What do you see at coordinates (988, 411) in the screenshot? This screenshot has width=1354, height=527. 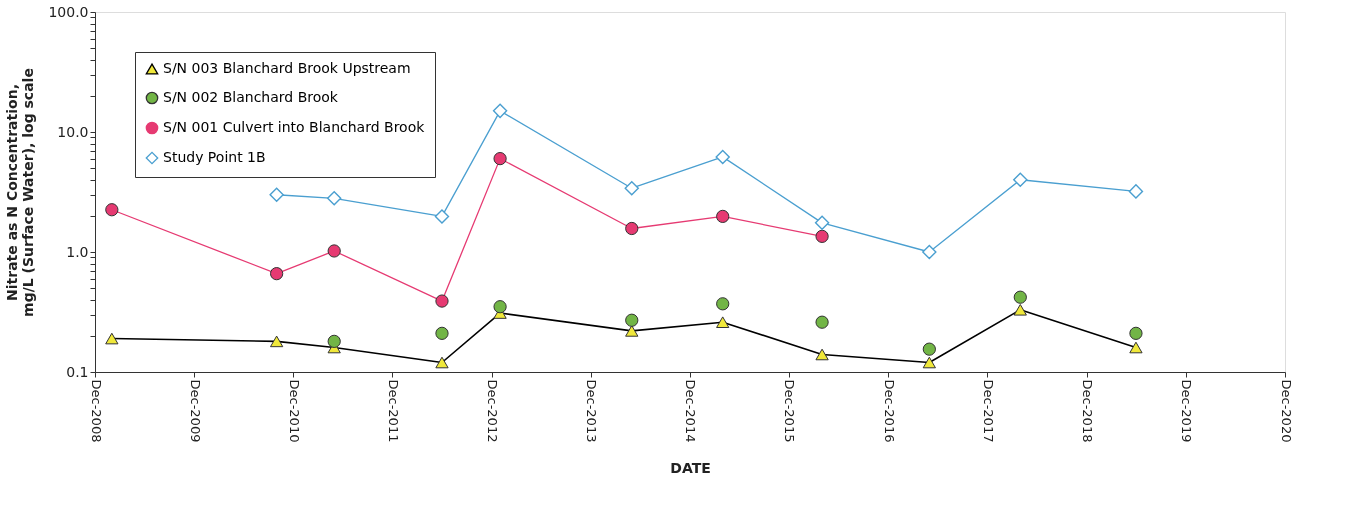 I see `x-tick-label: Dec-2017` at bounding box center [988, 411].